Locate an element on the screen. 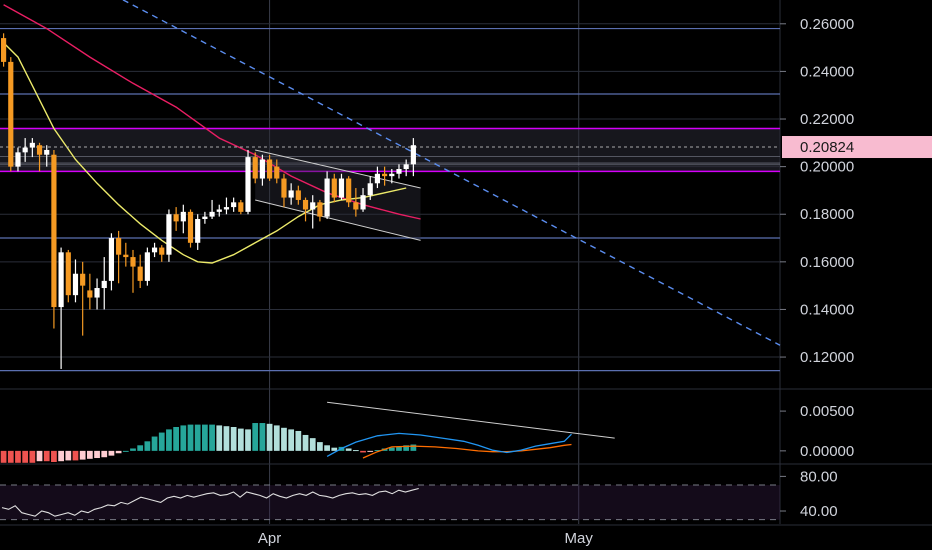  macd-trendline is located at coordinates (471, 420).